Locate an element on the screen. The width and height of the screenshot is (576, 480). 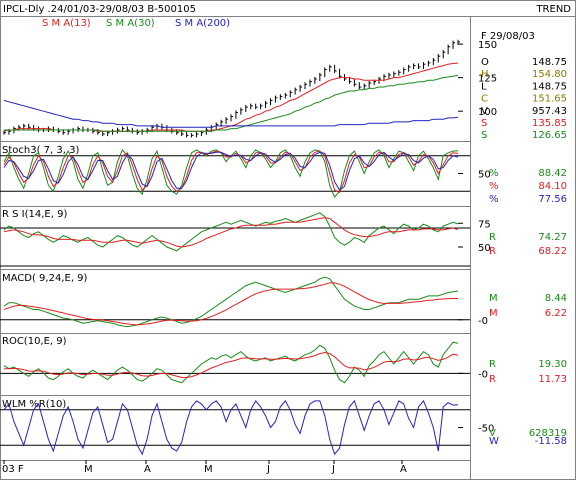
panel-readout-value: 68.22 is located at coordinates (552, 251).